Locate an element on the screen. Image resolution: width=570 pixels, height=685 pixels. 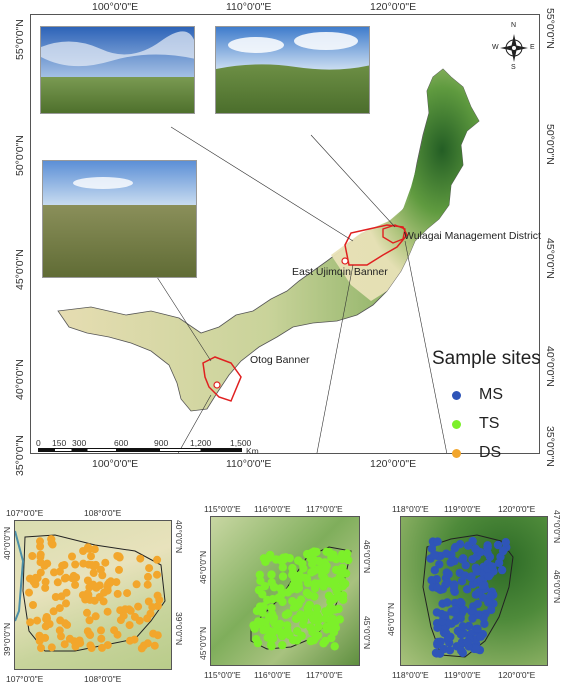
legend-label-ts: TS is located at coordinates (489, 423).